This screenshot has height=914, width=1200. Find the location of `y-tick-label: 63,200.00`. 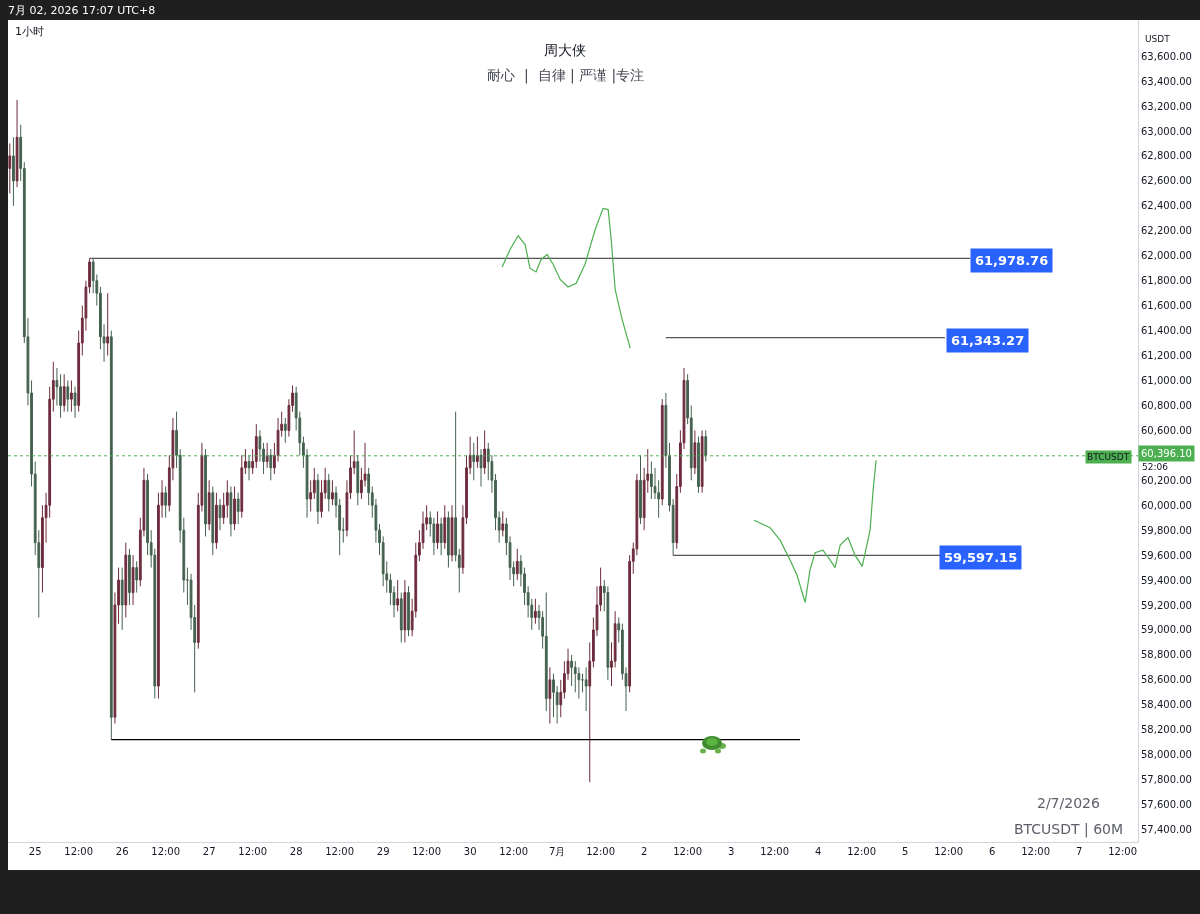

y-tick-label: 63,200.00 is located at coordinates (1166, 106).